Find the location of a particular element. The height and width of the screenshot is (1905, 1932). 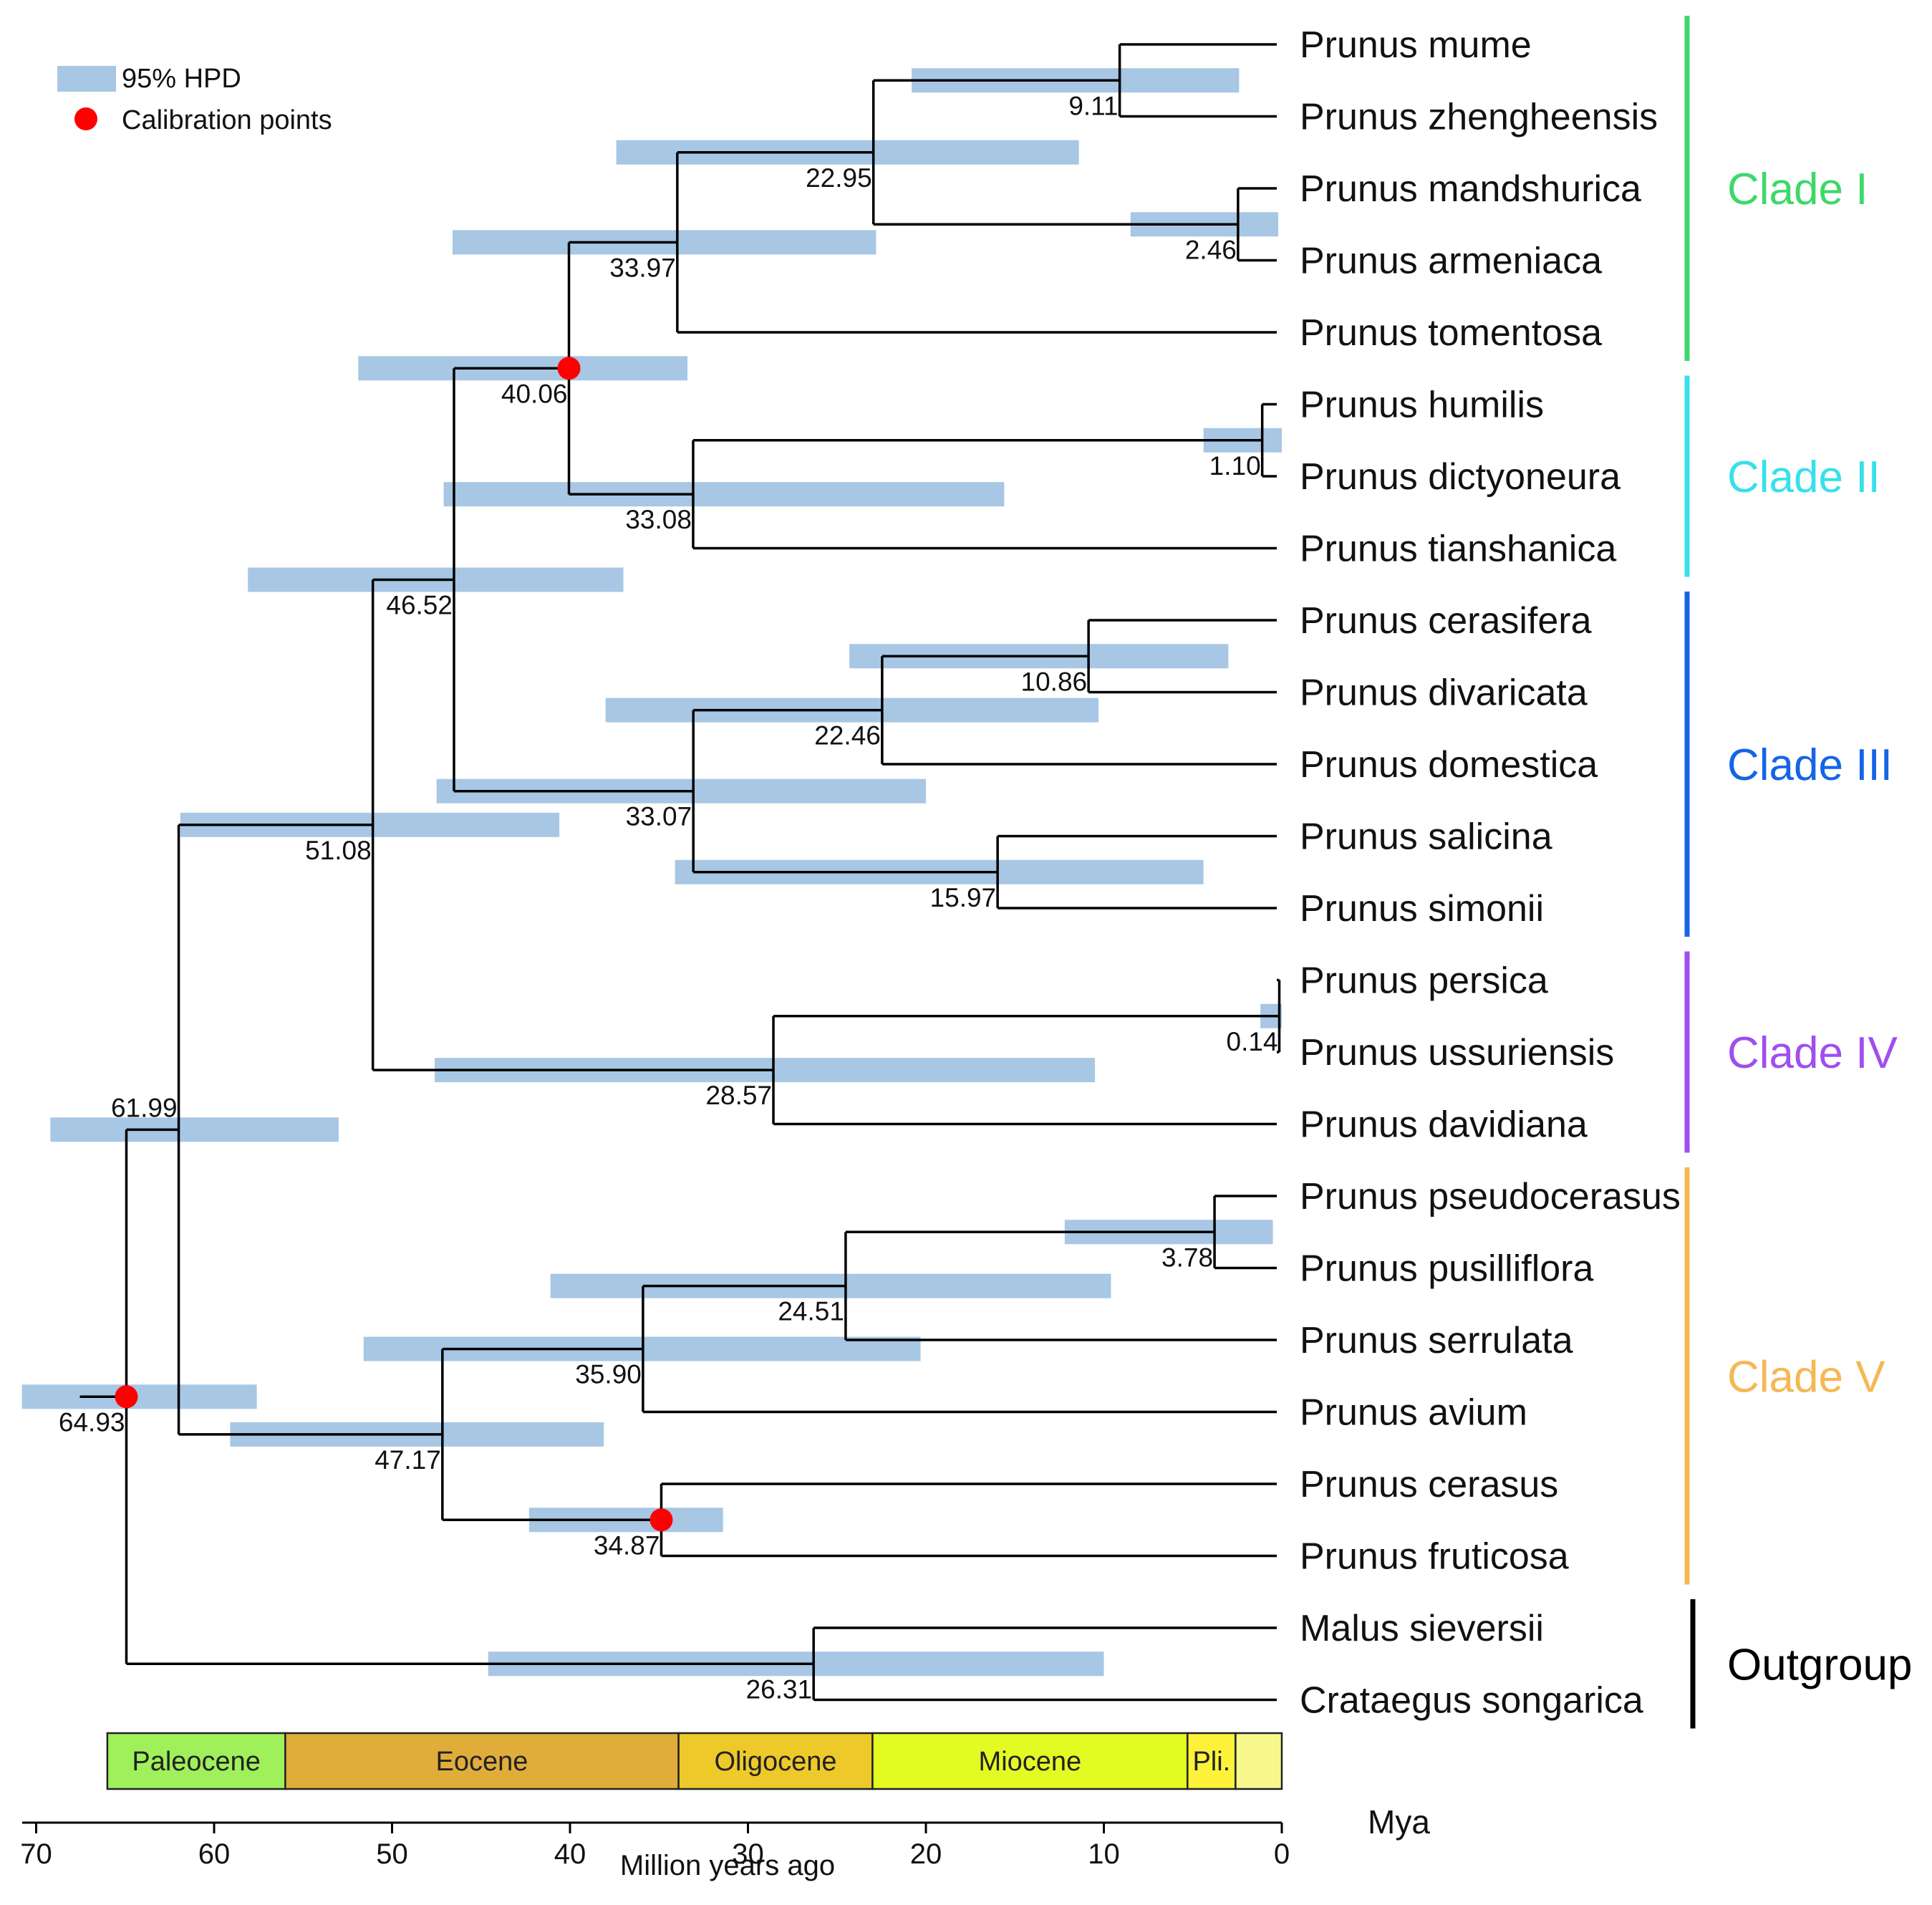

taxon-label: Prunus davidiana is located at coordinates (1444, 1125).